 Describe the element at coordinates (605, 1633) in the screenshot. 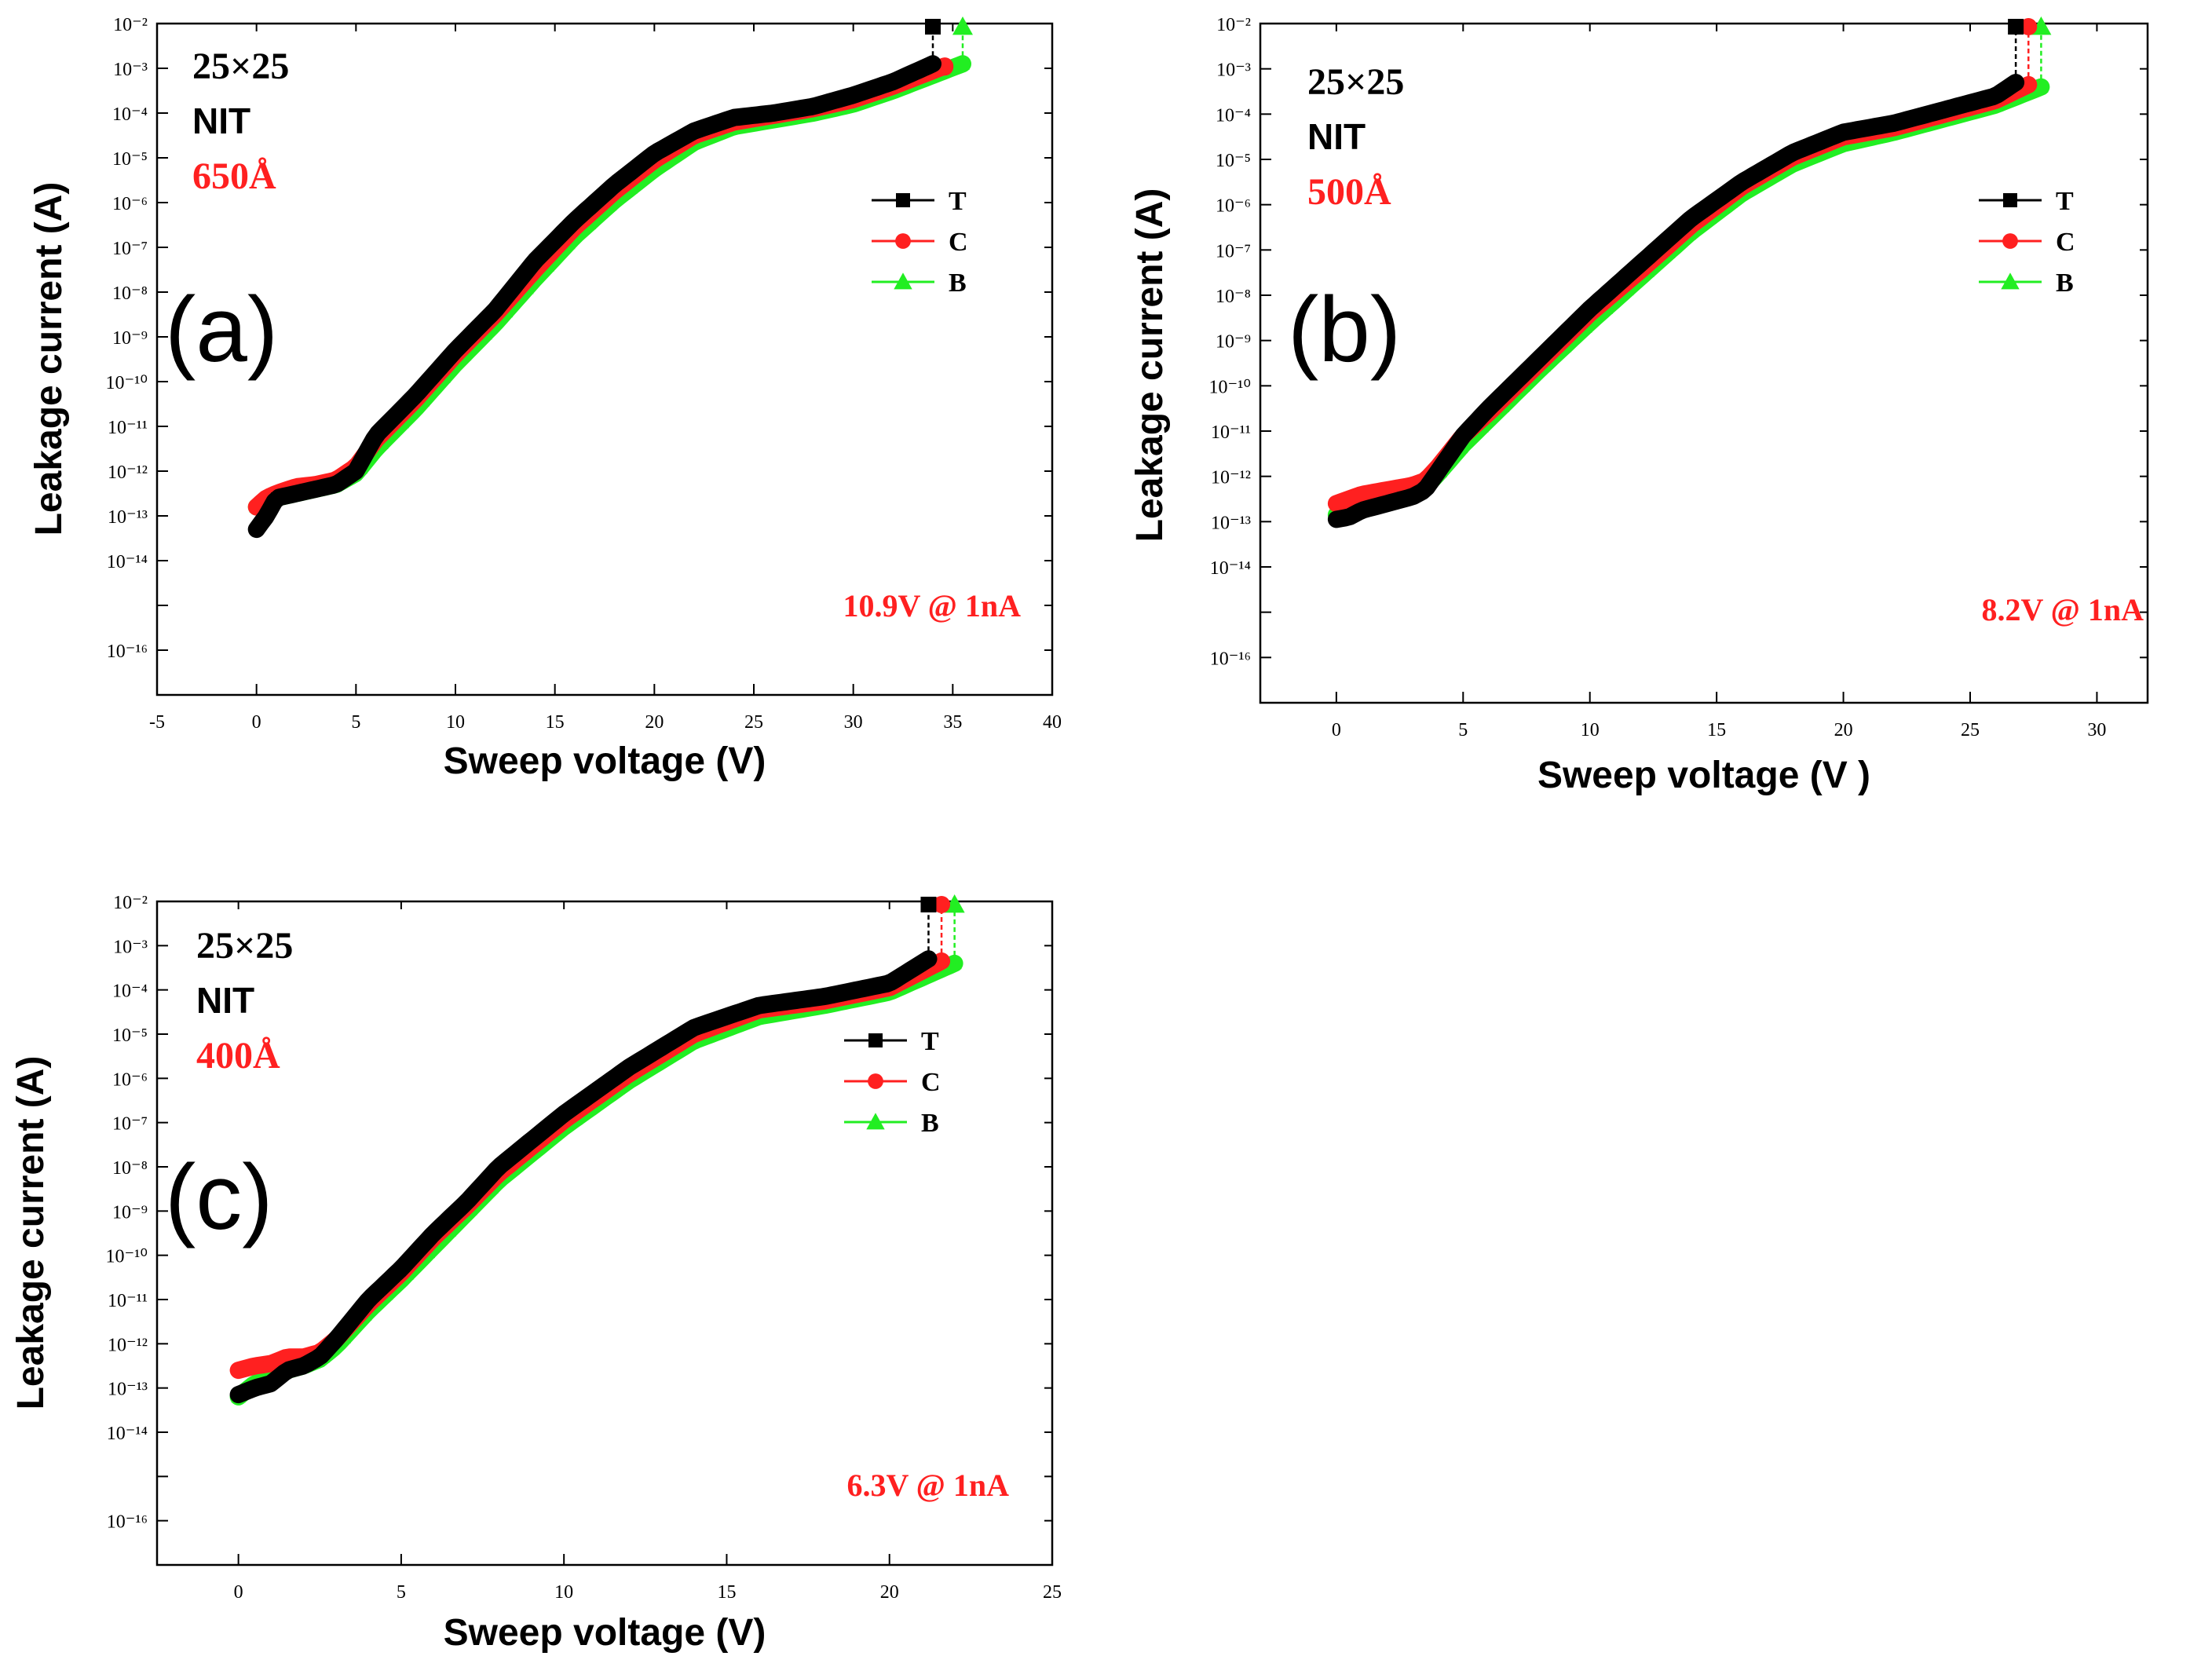

I see `x-axis-label: Sweep voltage (V)` at that location.